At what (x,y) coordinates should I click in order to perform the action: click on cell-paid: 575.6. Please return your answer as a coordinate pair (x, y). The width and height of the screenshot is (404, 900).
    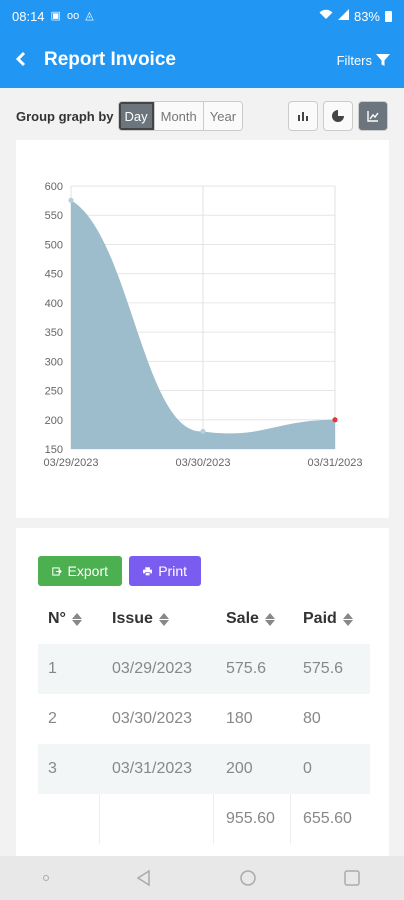
    Looking at the image, I should click on (323, 668).